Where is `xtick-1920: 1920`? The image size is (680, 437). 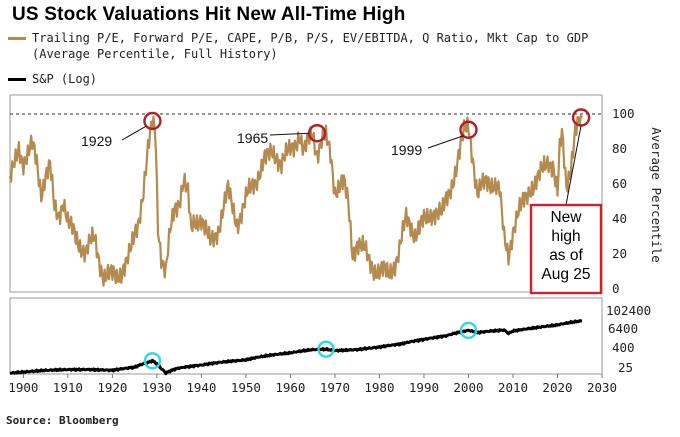 xtick-1920: 1920 is located at coordinates (112, 387).